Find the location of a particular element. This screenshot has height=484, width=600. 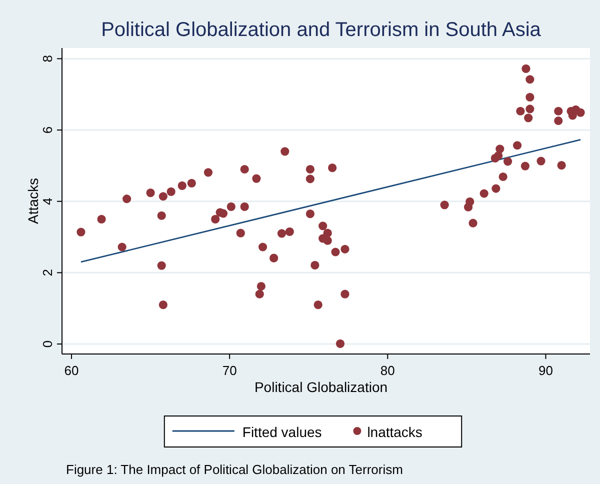

y-tick-label: 4 is located at coordinates (47, 201).